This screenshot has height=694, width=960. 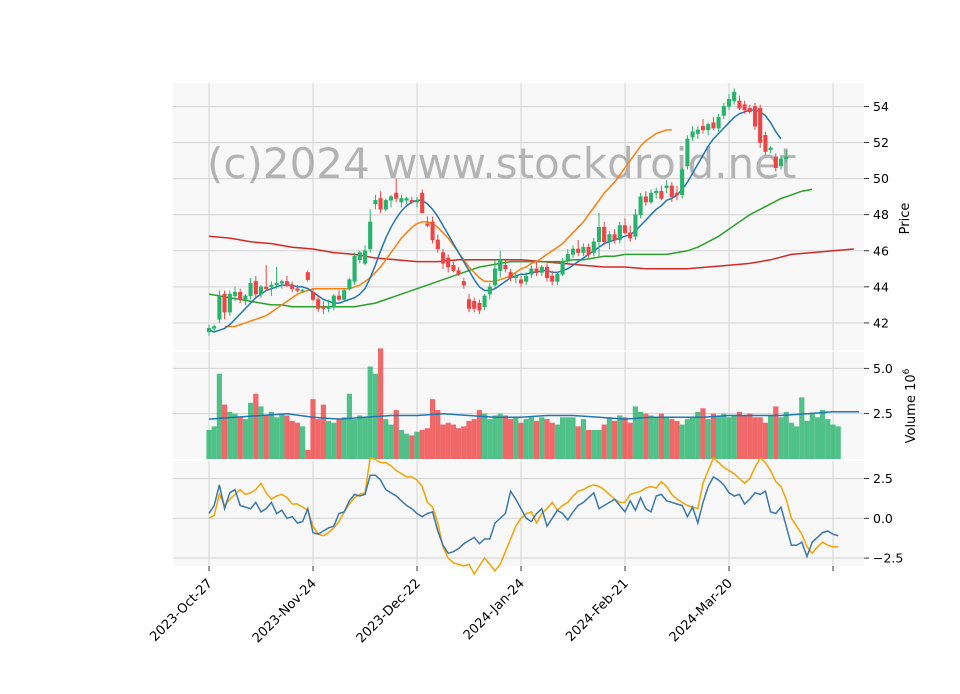 What do you see at coordinates (905, 219) in the screenshot?
I see `price-axis-label: Price` at bounding box center [905, 219].